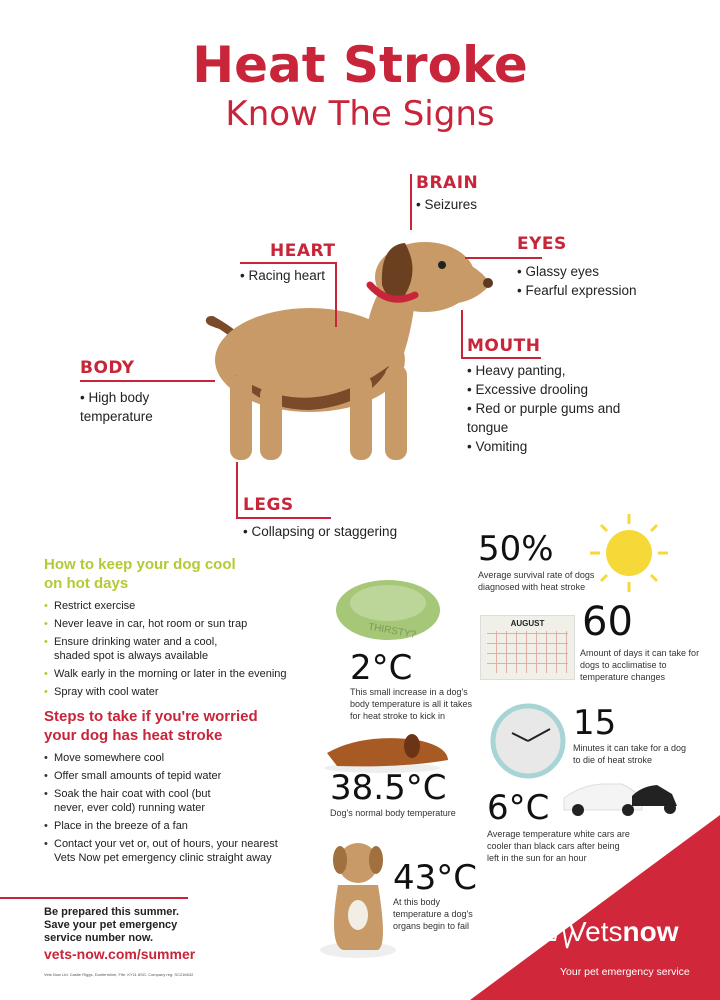 The image size is (720, 1000). I want to click on lying-dog-icon, so click(386, 753).